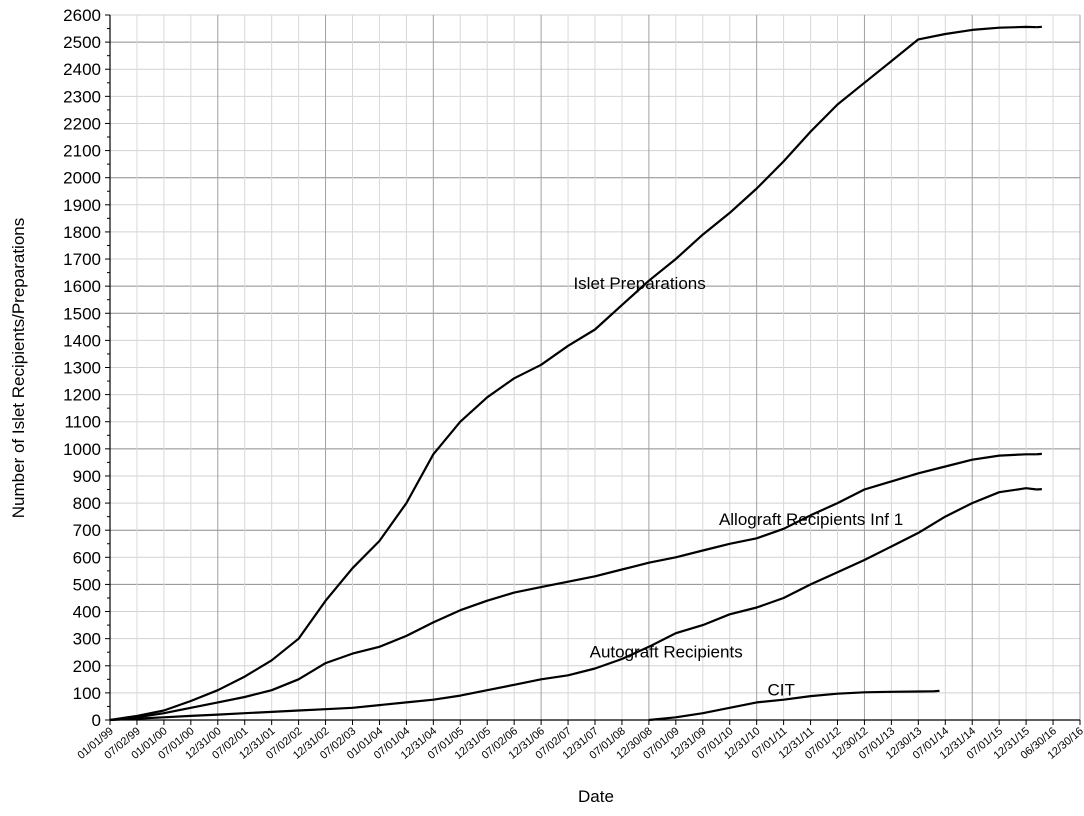  Describe the element at coordinates (82, 368) in the screenshot. I see `y-tick-label: 1300` at that location.